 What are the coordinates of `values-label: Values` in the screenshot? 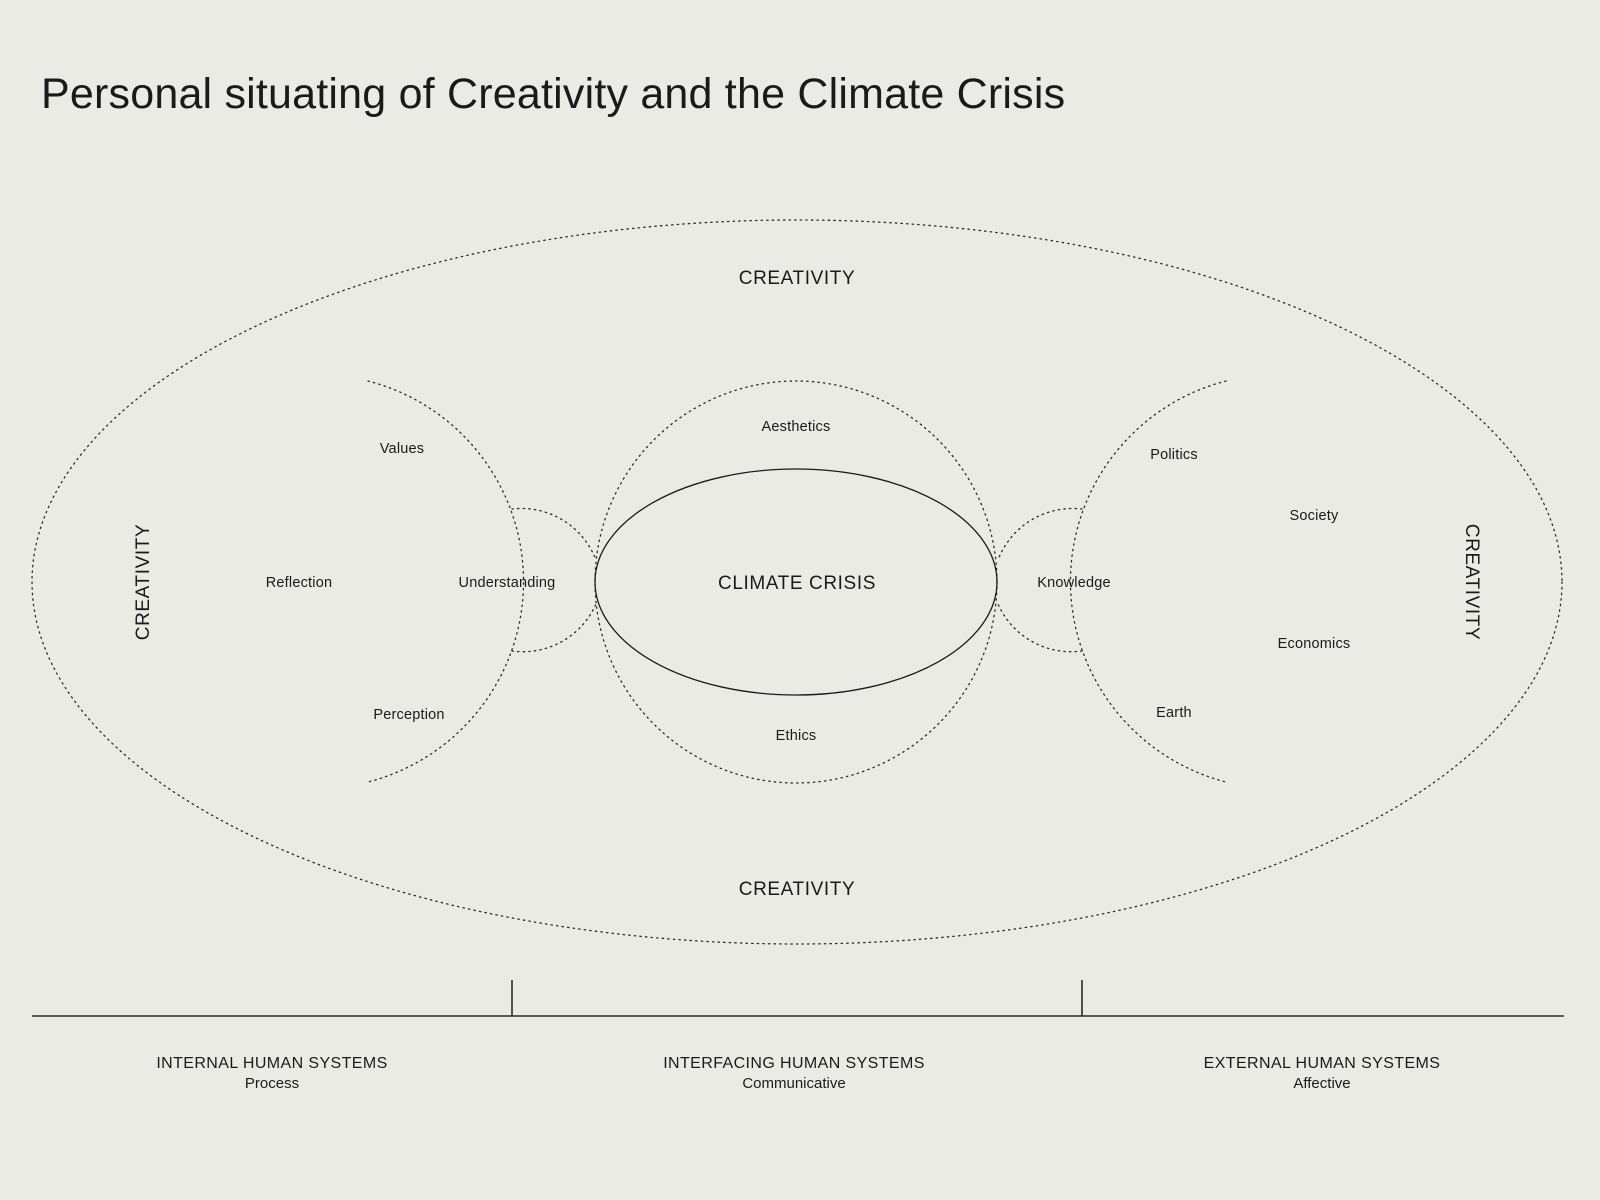 It's located at (402, 449).